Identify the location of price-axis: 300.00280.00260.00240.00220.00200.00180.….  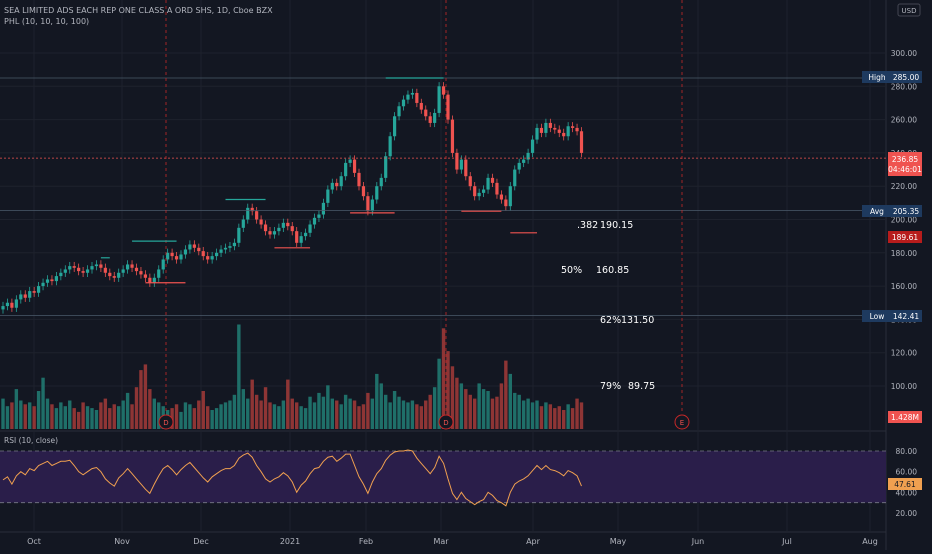
(904, 283).